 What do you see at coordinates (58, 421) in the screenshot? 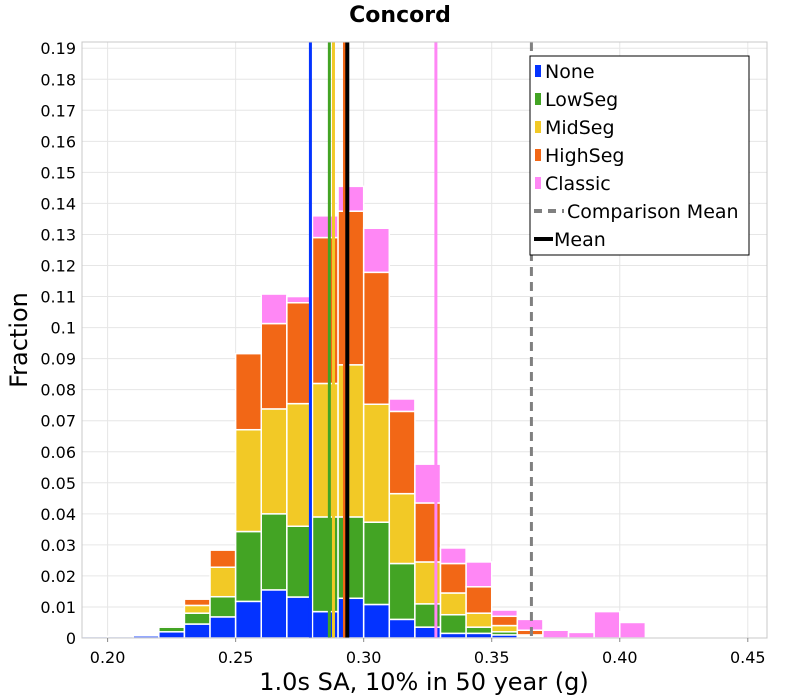
I see `y-tick-label: 0.07` at bounding box center [58, 421].